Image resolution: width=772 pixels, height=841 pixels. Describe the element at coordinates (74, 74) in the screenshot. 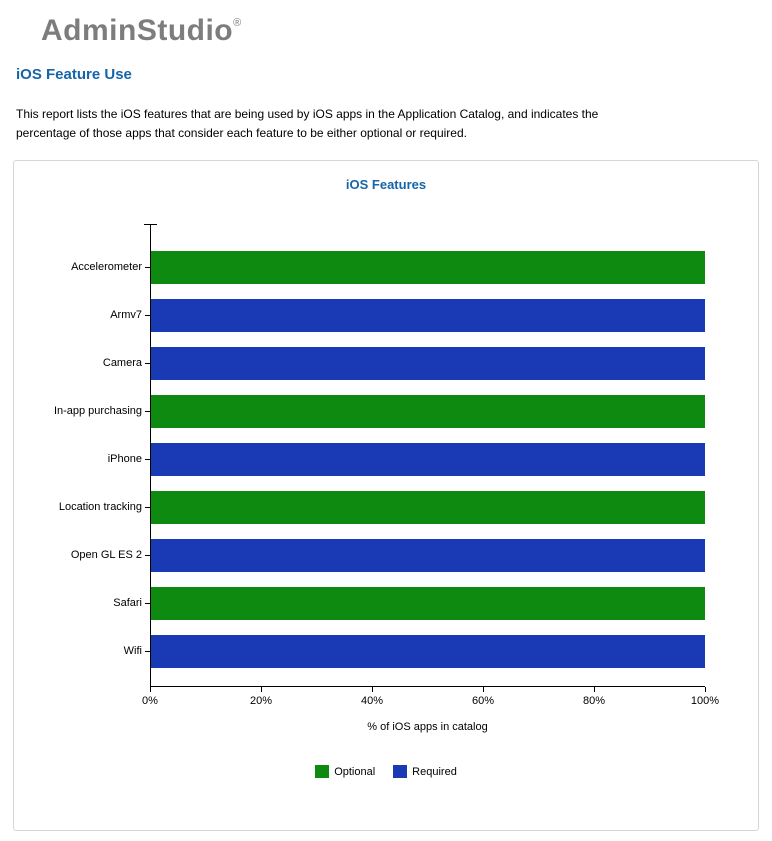

I see `page-title: iOS Feature Use` at that location.